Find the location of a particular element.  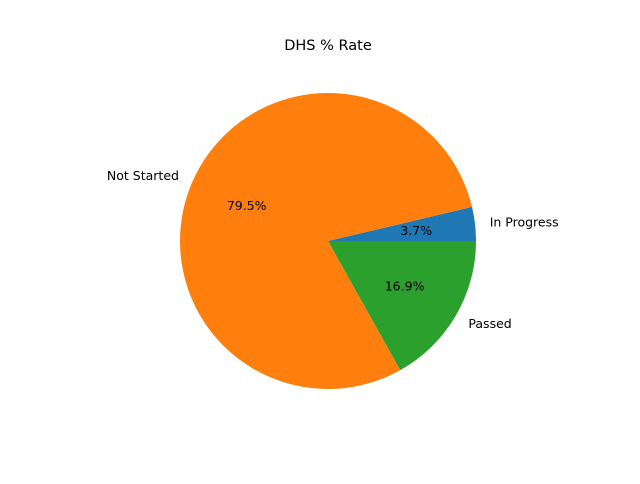

slice-percent-not-started: 79.5% is located at coordinates (247, 205).